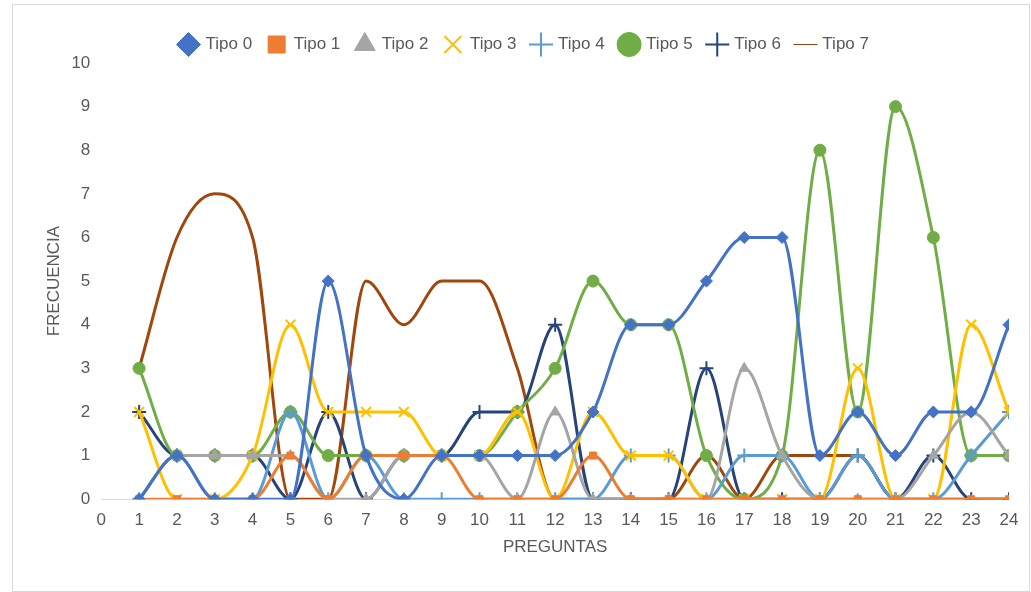  Describe the element at coordinates (81, 62) in the screenshot. I see `y-tick-label: 10` at that location.